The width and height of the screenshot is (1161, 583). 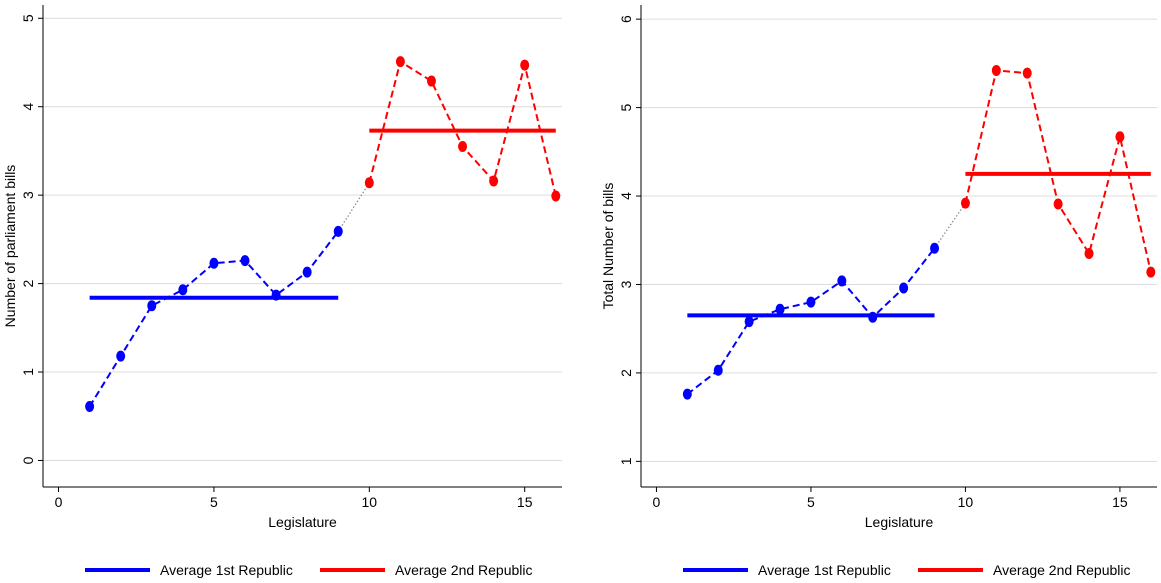 I want to click on y-tick-label: 6, so click(x=626, y=19).